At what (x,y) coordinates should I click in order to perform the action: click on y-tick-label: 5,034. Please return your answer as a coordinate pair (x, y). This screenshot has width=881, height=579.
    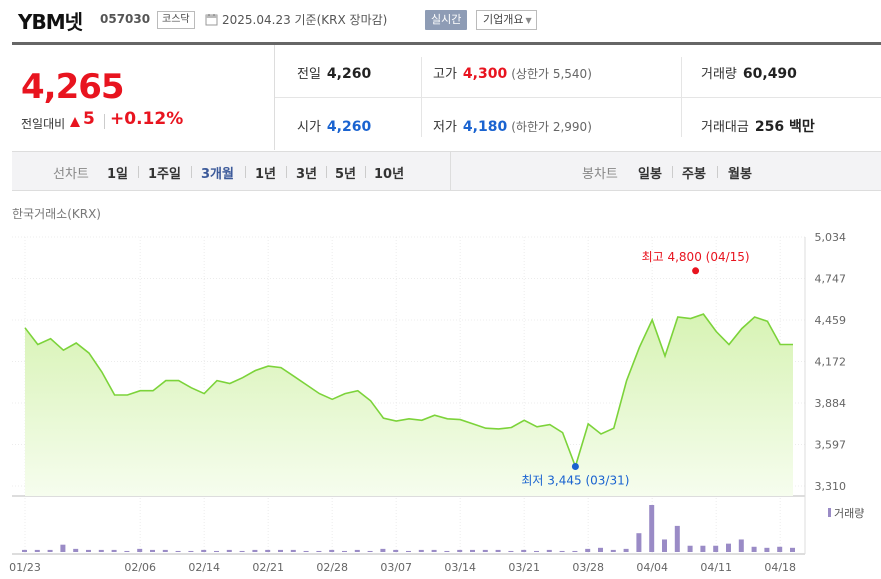
    Looking at the image, I should click on (831, 237).